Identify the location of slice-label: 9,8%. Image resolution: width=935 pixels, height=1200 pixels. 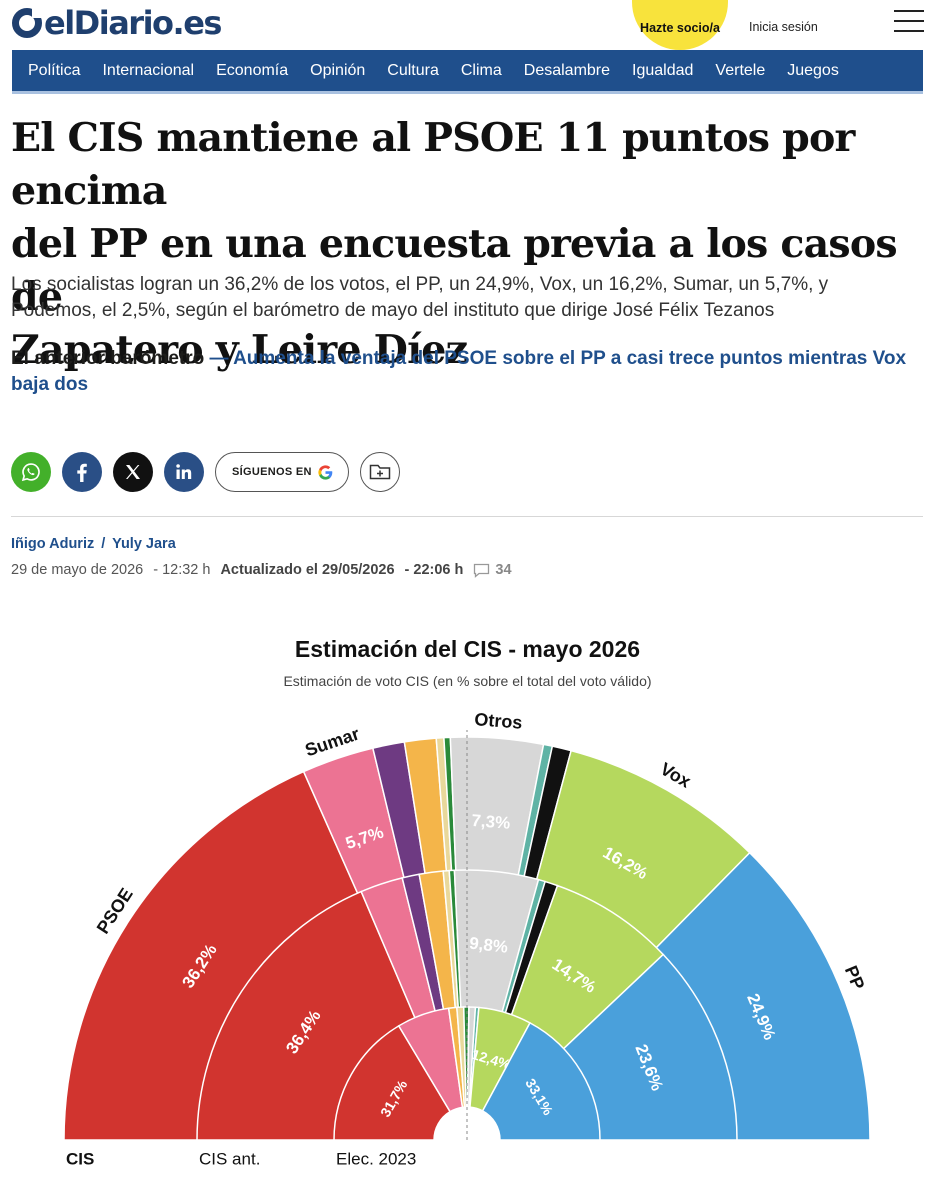
(488, 945).